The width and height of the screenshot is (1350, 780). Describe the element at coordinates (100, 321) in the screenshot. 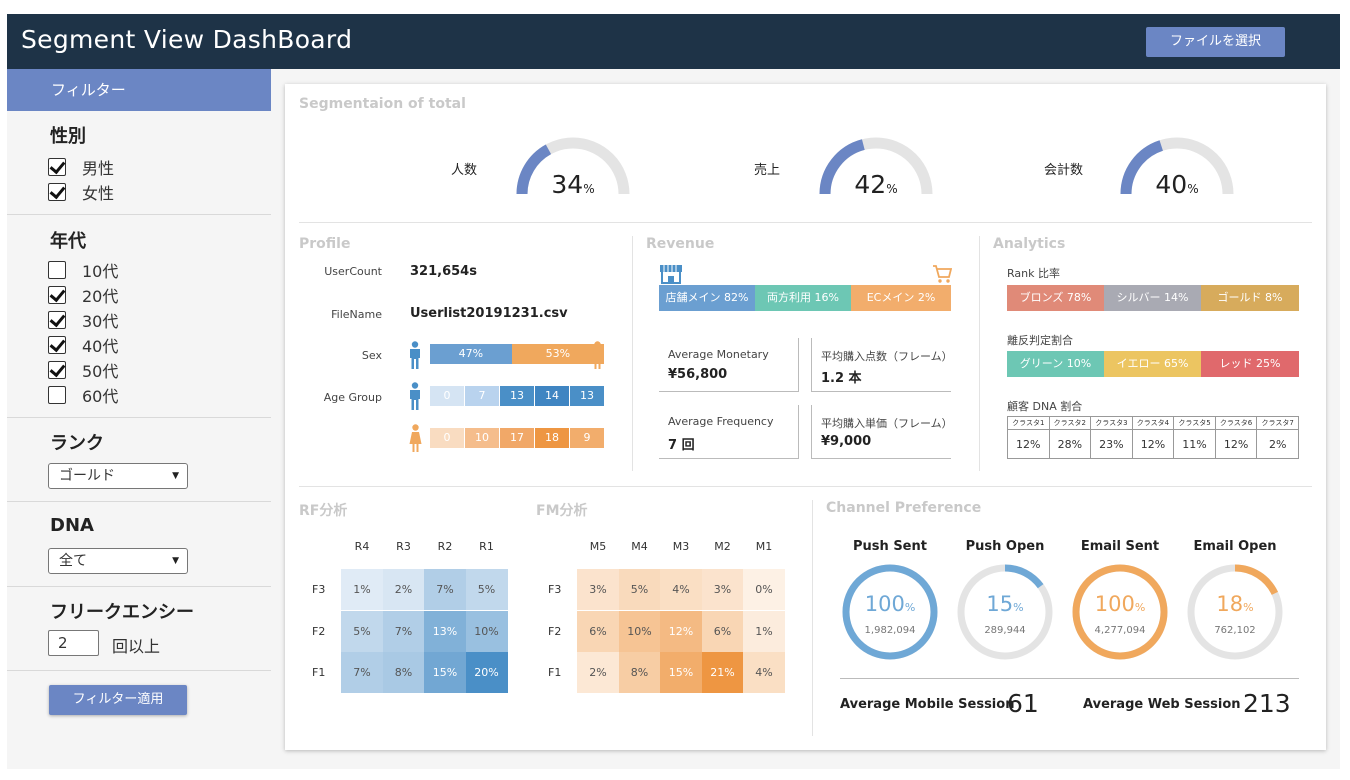

I see `checkbox-label: 30代` at that location.